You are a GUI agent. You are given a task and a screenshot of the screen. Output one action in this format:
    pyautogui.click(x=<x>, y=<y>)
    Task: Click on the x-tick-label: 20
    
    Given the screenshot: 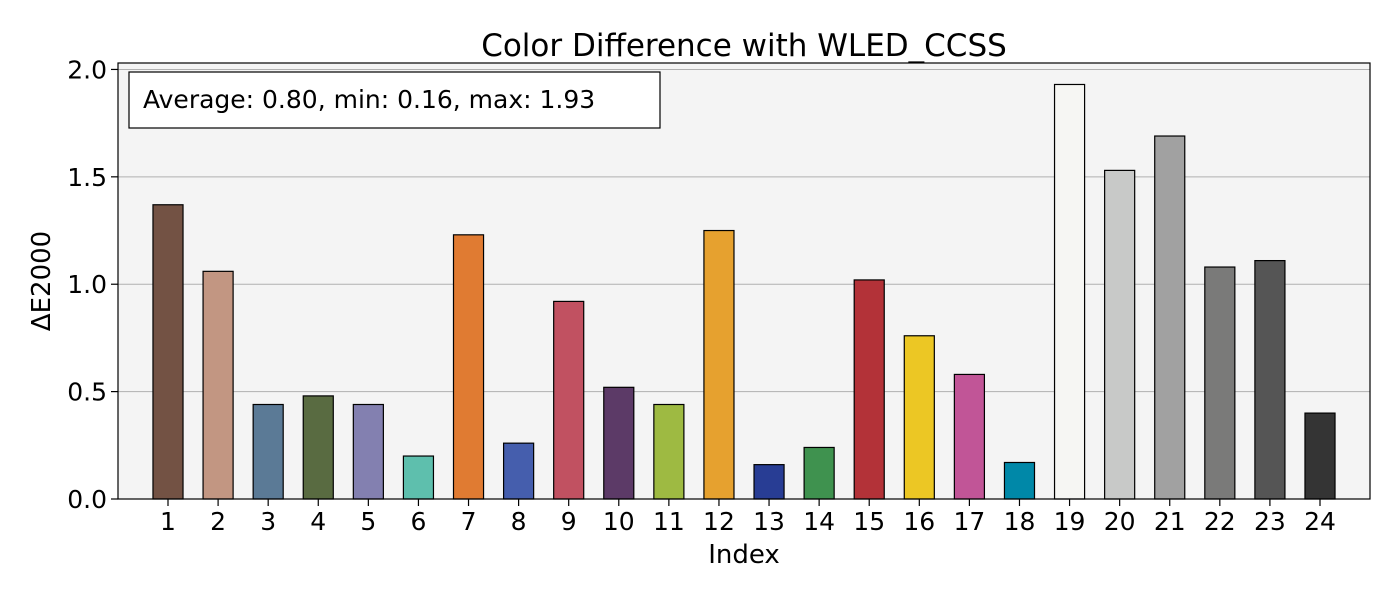 What is the action you would take?
    pyautogui.click(x=1120, y=521)
    